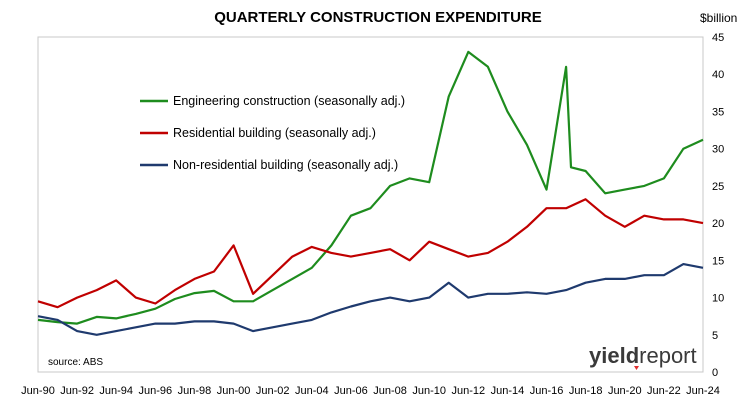 Image resolution: width=755 pixels, height=400 pixels. Describe the element at coordinates (234, 391) in the screenshot. I see `x-tick-label: Jun-00` at that location.